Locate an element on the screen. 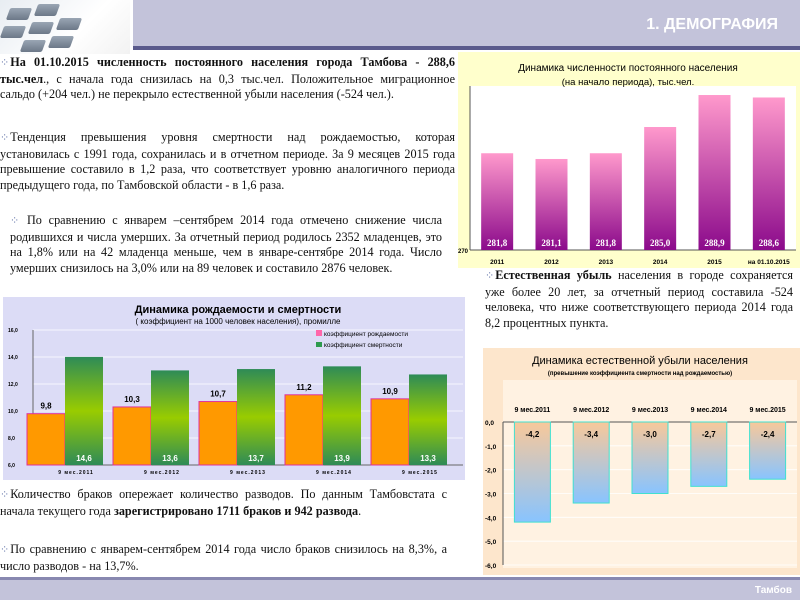 The width and height of the screenshot is (800, 600). bar-value-label: -2,4 is located at coordinates (768, 434).